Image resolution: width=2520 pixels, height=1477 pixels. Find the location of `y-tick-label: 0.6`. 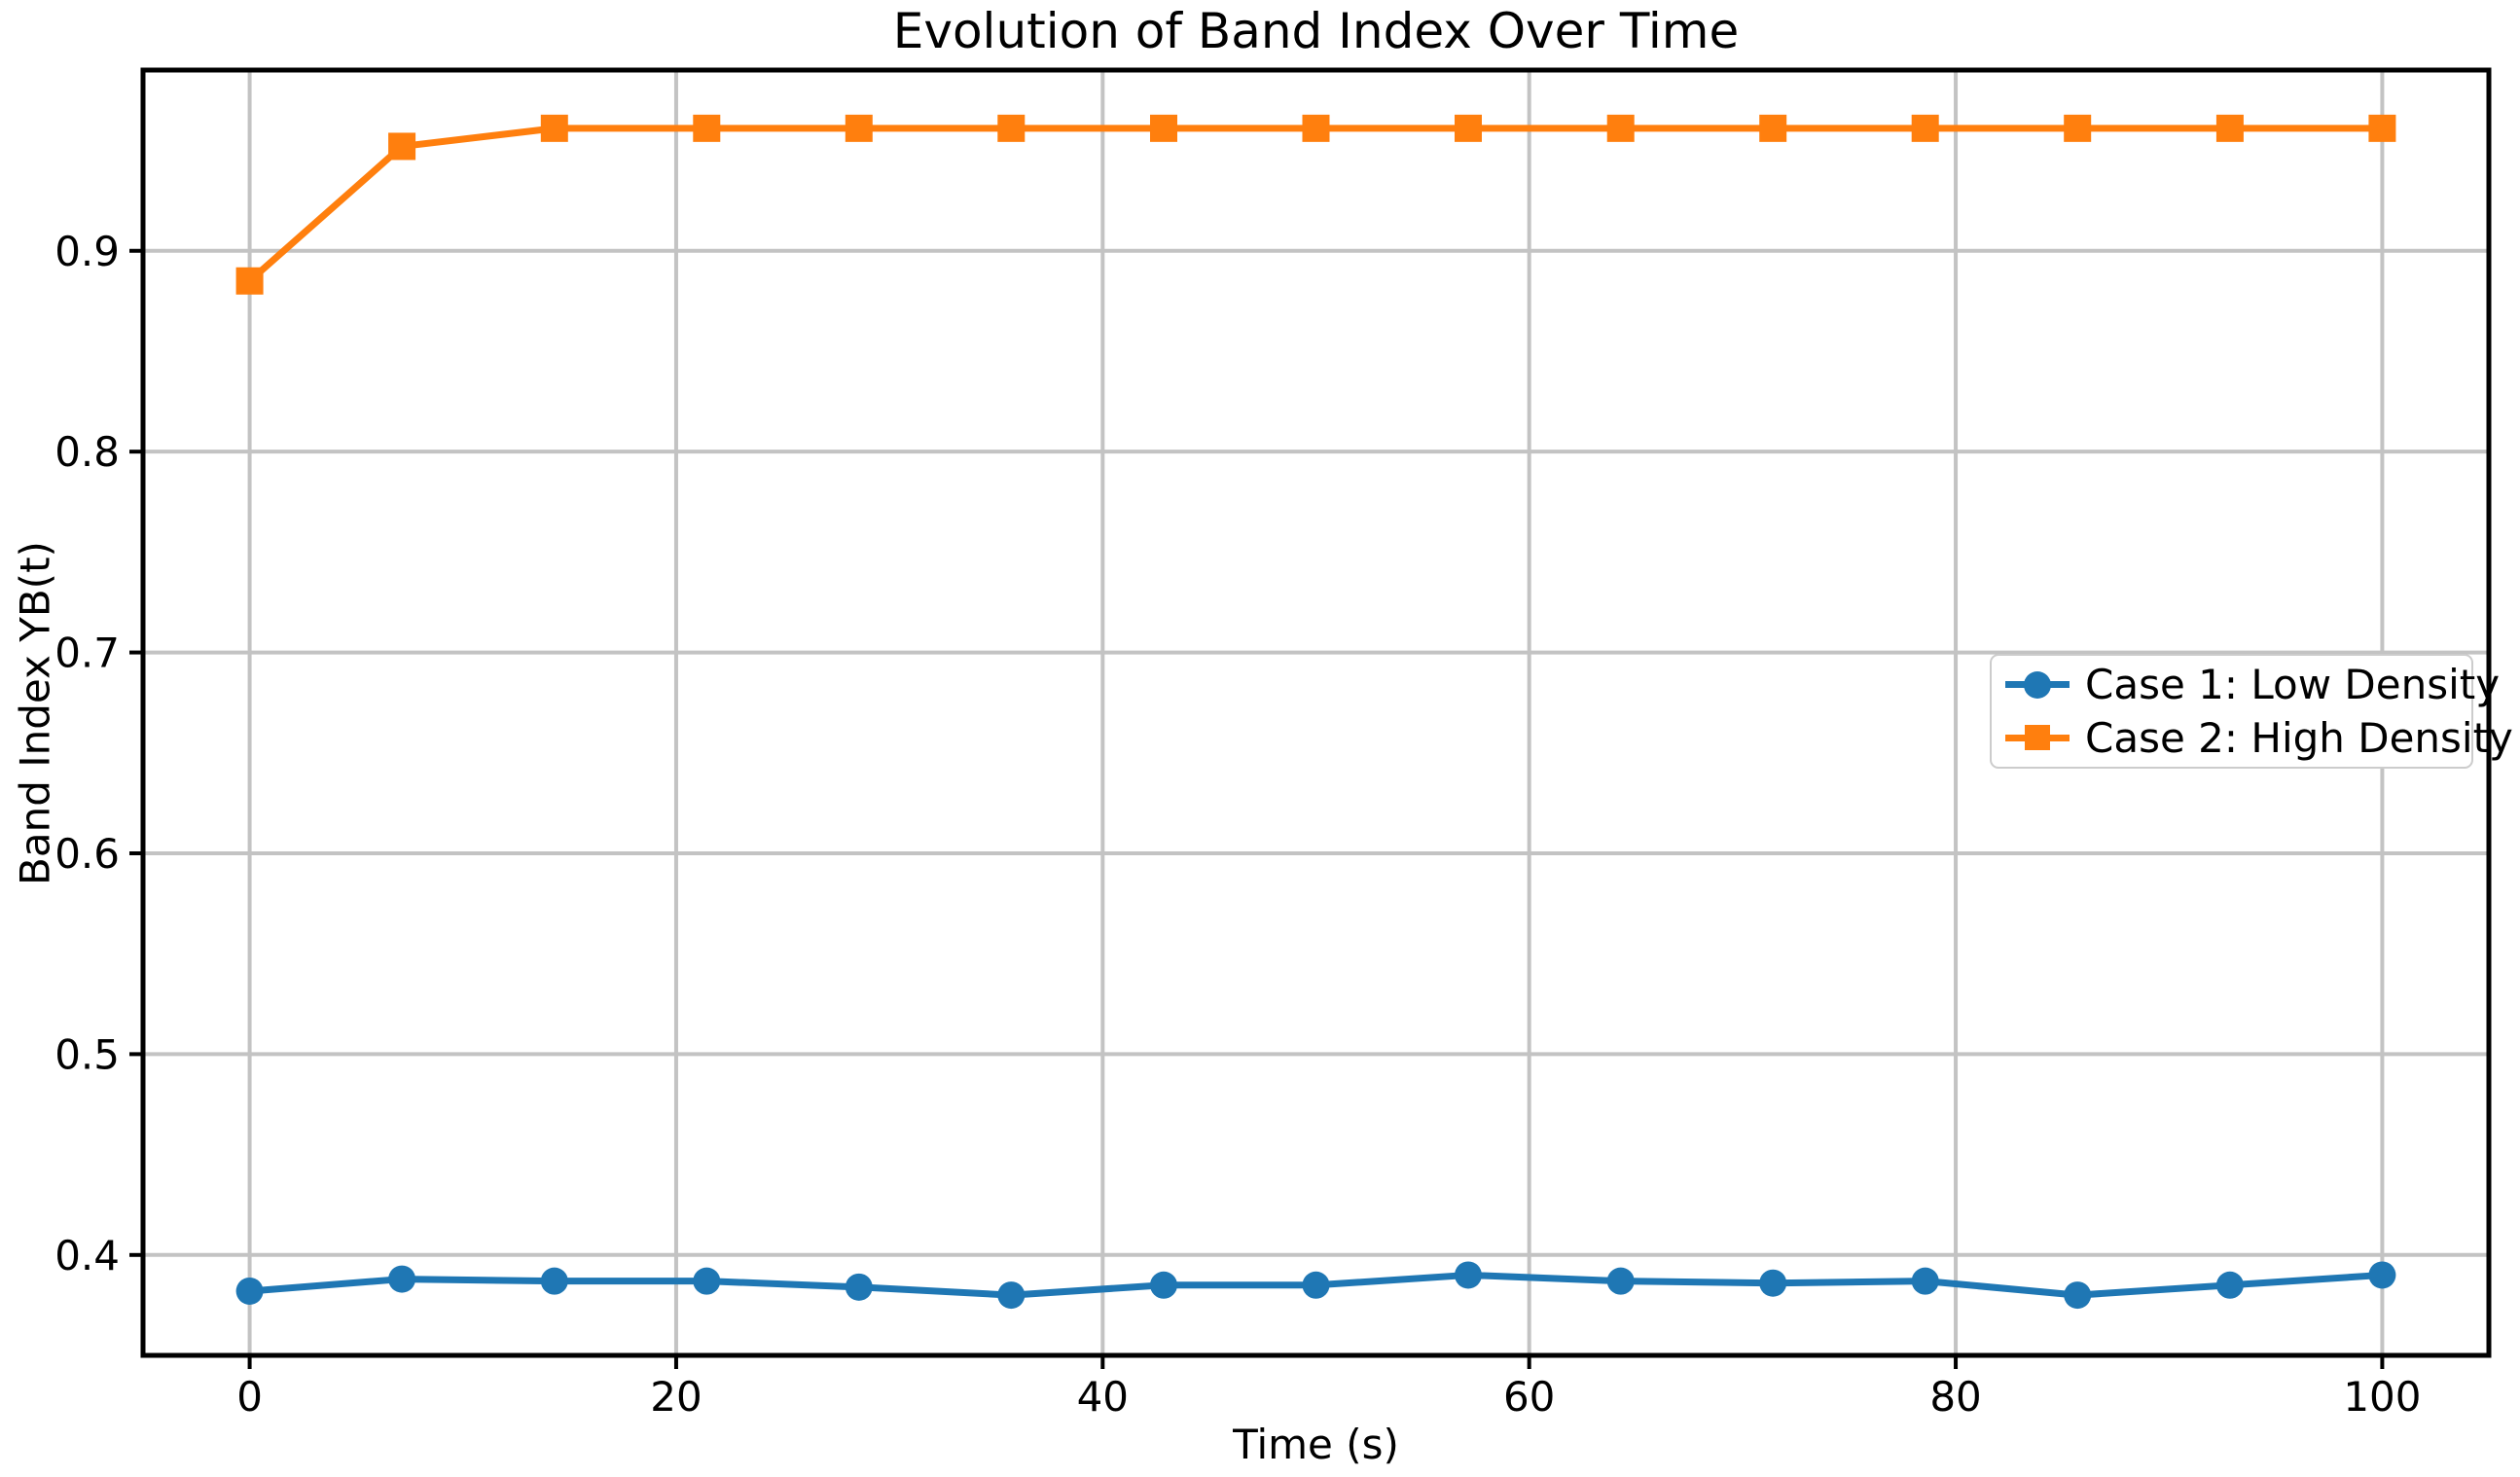

y-tick-label: 0.6 is located at coordinates (87, 854).